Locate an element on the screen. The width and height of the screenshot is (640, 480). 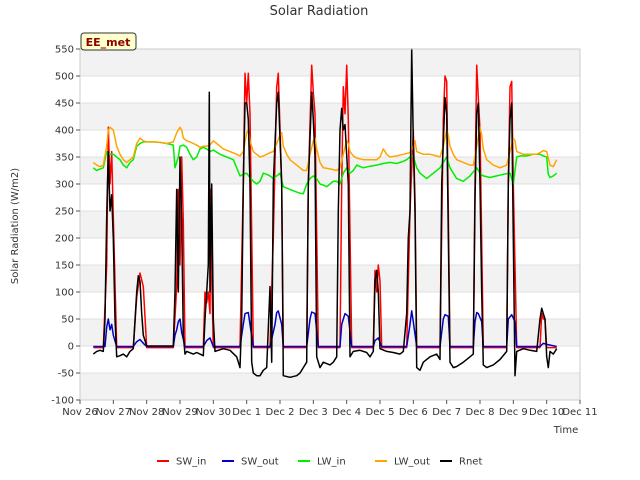
x-tick-label: Nov 26 is located at coordinates (79, 412).